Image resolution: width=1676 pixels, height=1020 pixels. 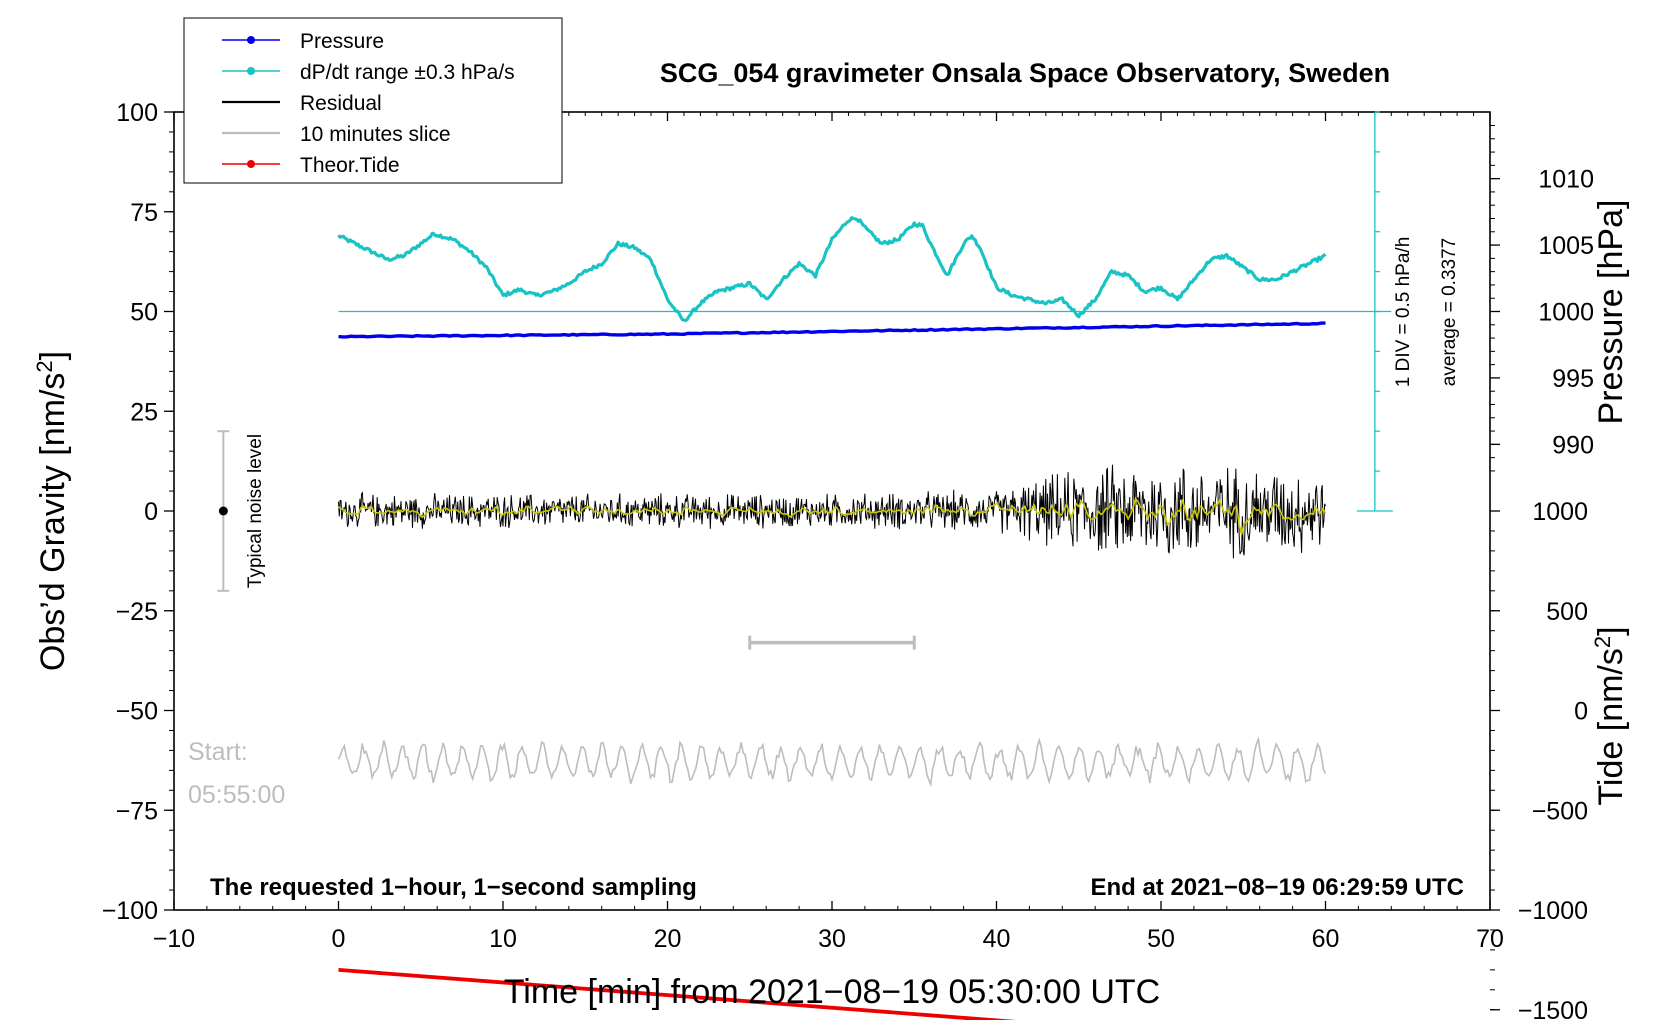 What do you see at coordinates (223, 511) in the screenshot?
I see `noise-bar-center` at bounding box center [223, 511].